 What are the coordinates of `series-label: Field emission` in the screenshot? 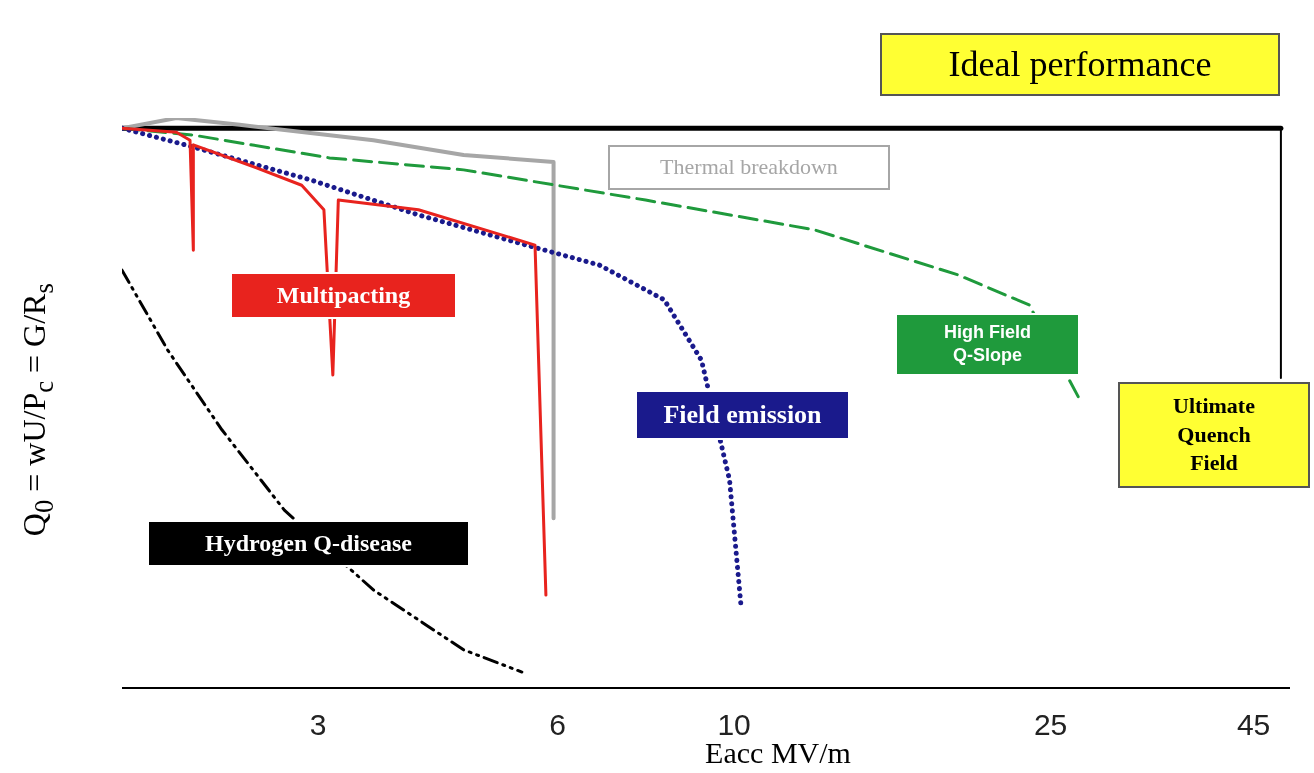 It's located at (742, 414).